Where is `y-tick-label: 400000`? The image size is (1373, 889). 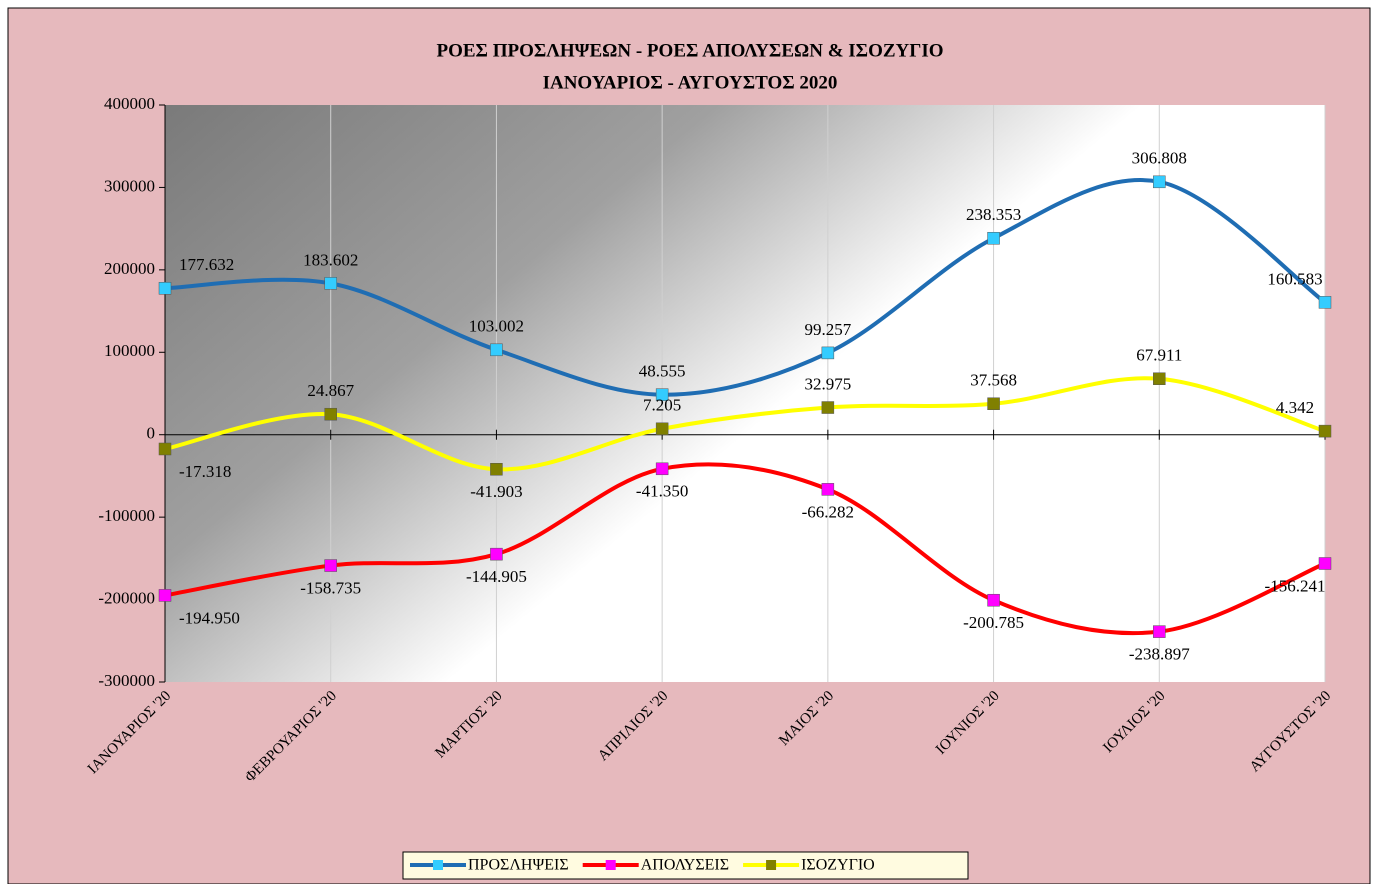 y-tick-label: 400000 is located at coordinates (129, 103).